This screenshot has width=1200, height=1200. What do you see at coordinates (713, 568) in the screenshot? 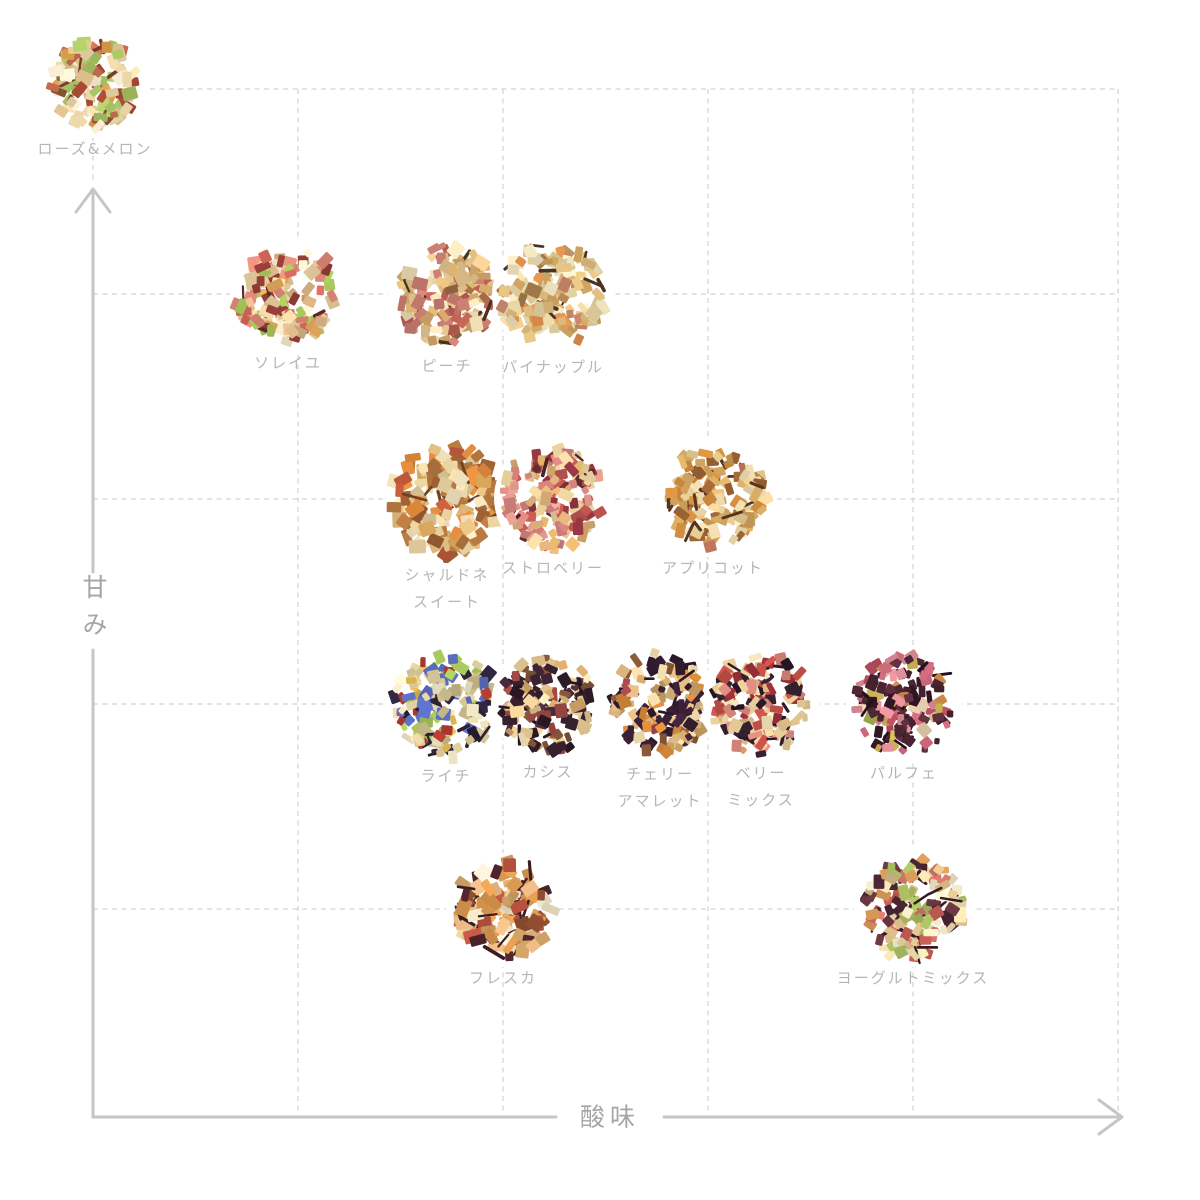
I see `tea-label-apricot: アプリコット` at bounding box center [713, 568].